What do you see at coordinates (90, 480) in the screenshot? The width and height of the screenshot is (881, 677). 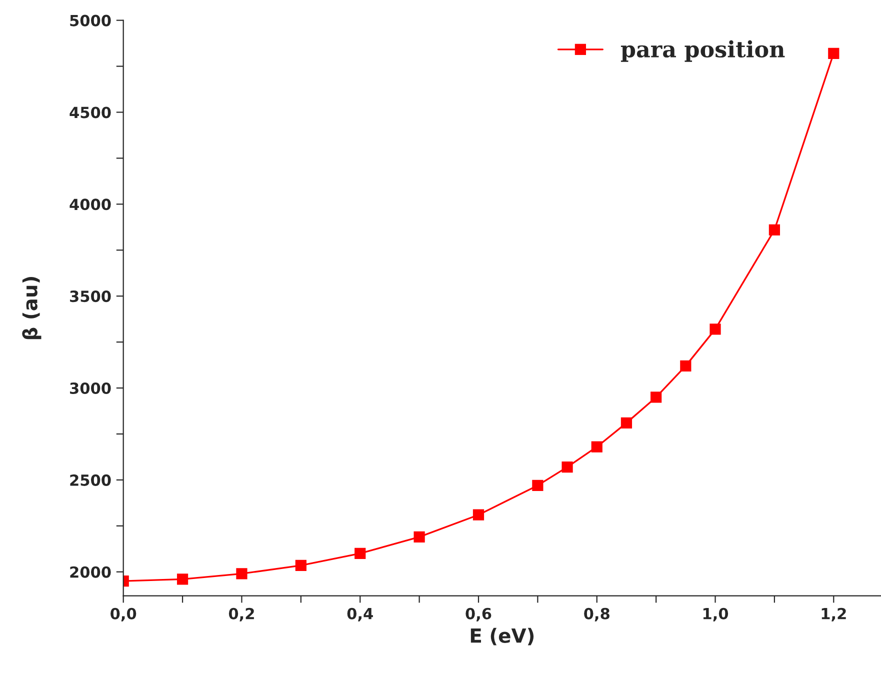 I see `y-tick-label: 2500` at bounding box center [90, 480].